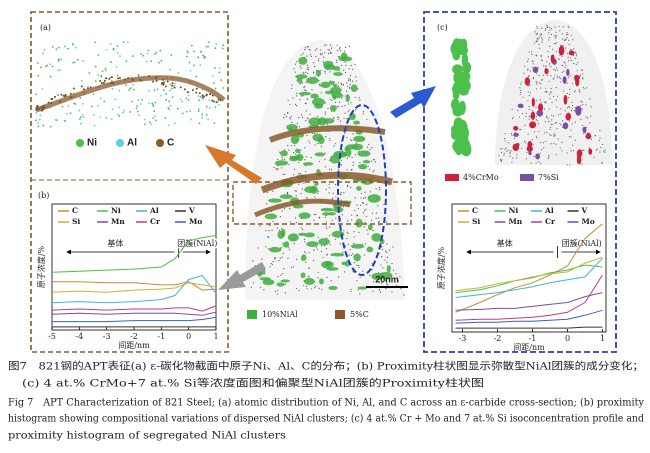  I want to click on series-line, so click(529, 268).